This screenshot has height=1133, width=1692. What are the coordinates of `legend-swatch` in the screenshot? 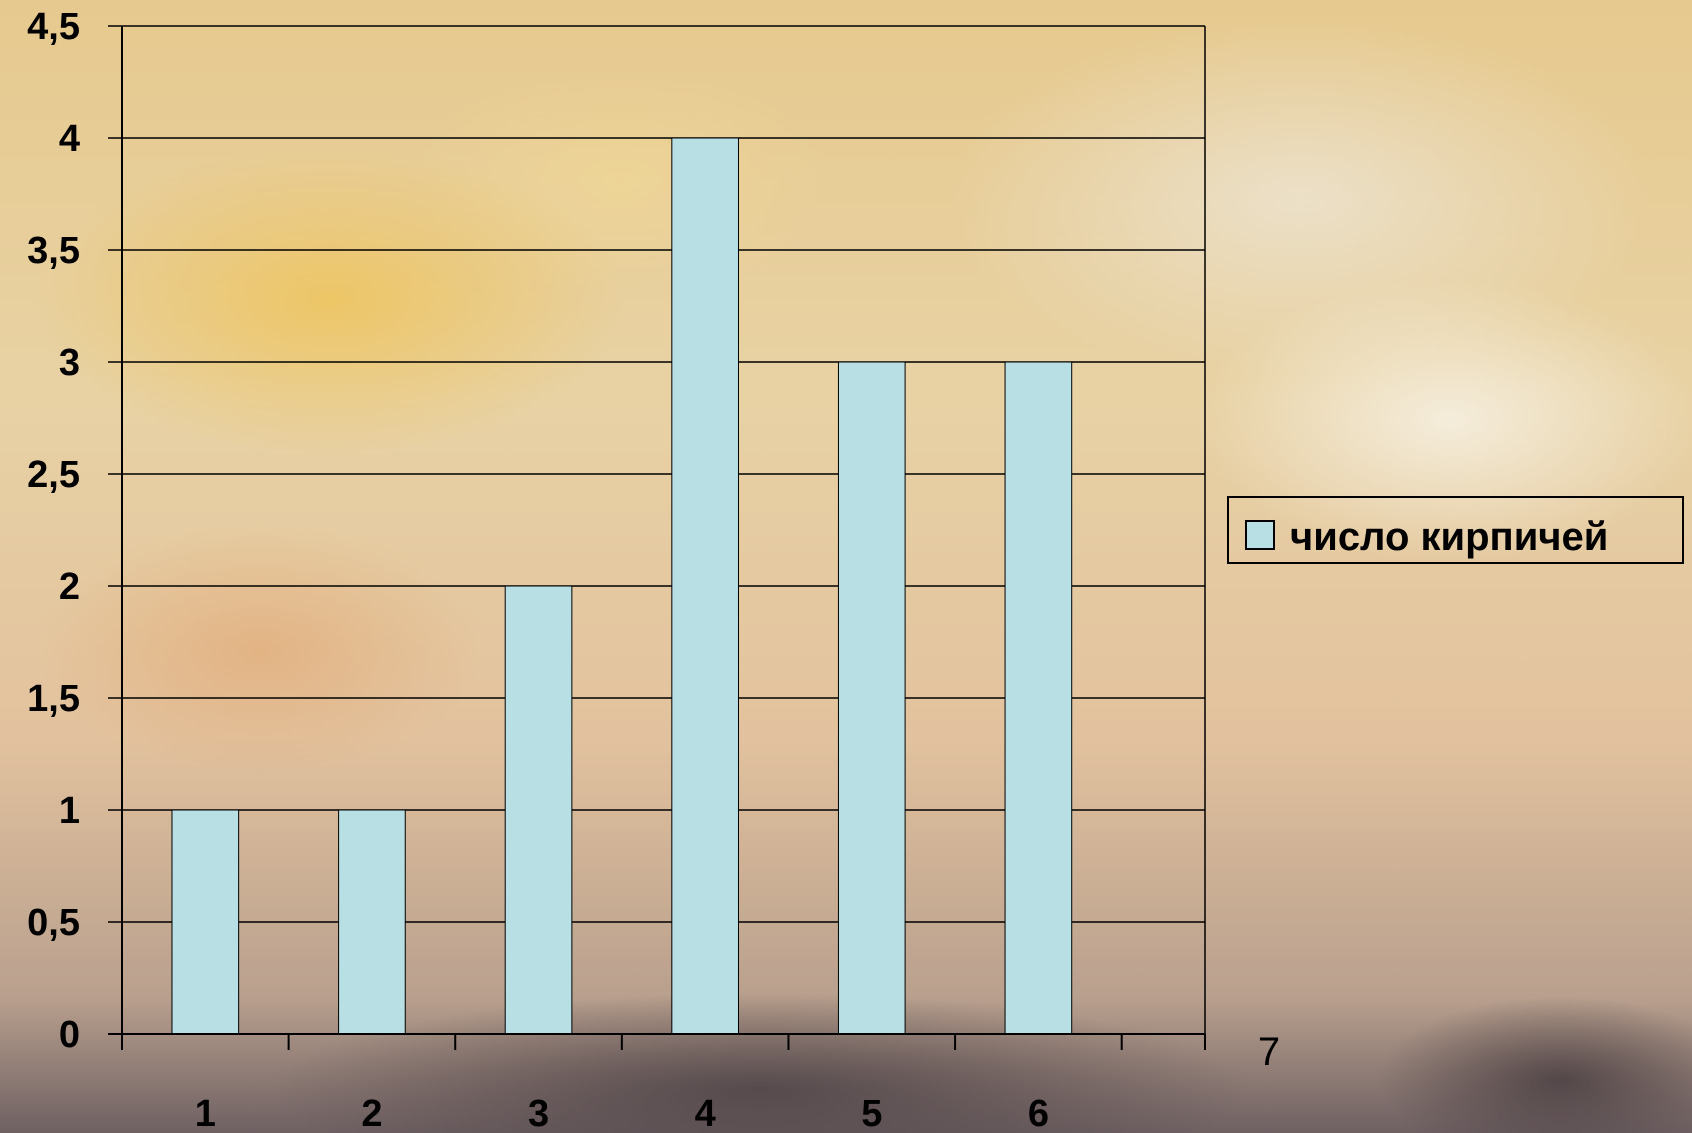 It's located at (1260, 535).